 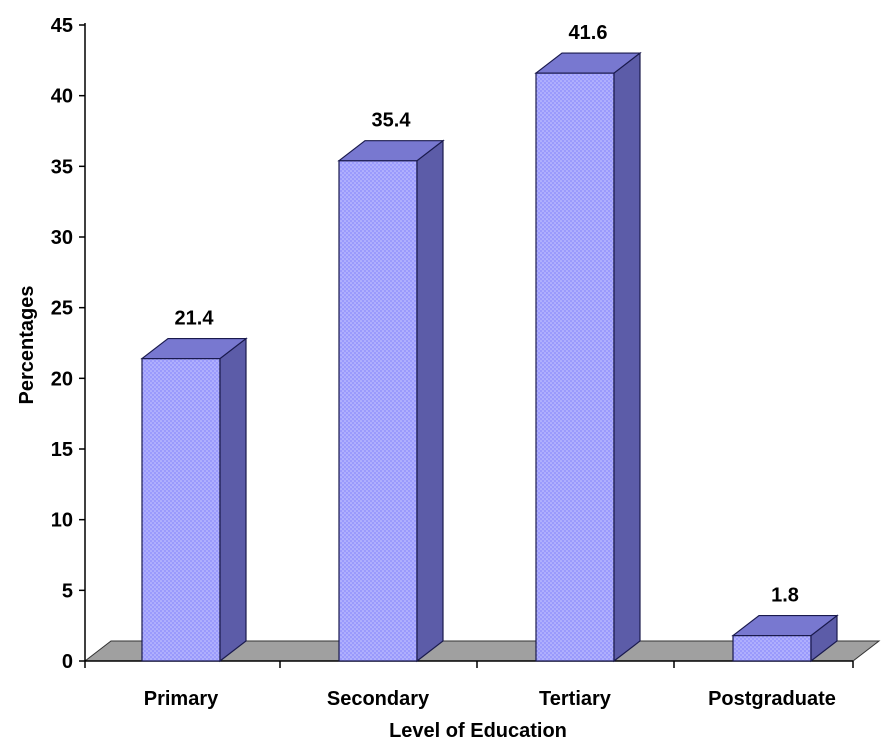 I want to click on bar-front-tertiary, so click(x=575, y=367).